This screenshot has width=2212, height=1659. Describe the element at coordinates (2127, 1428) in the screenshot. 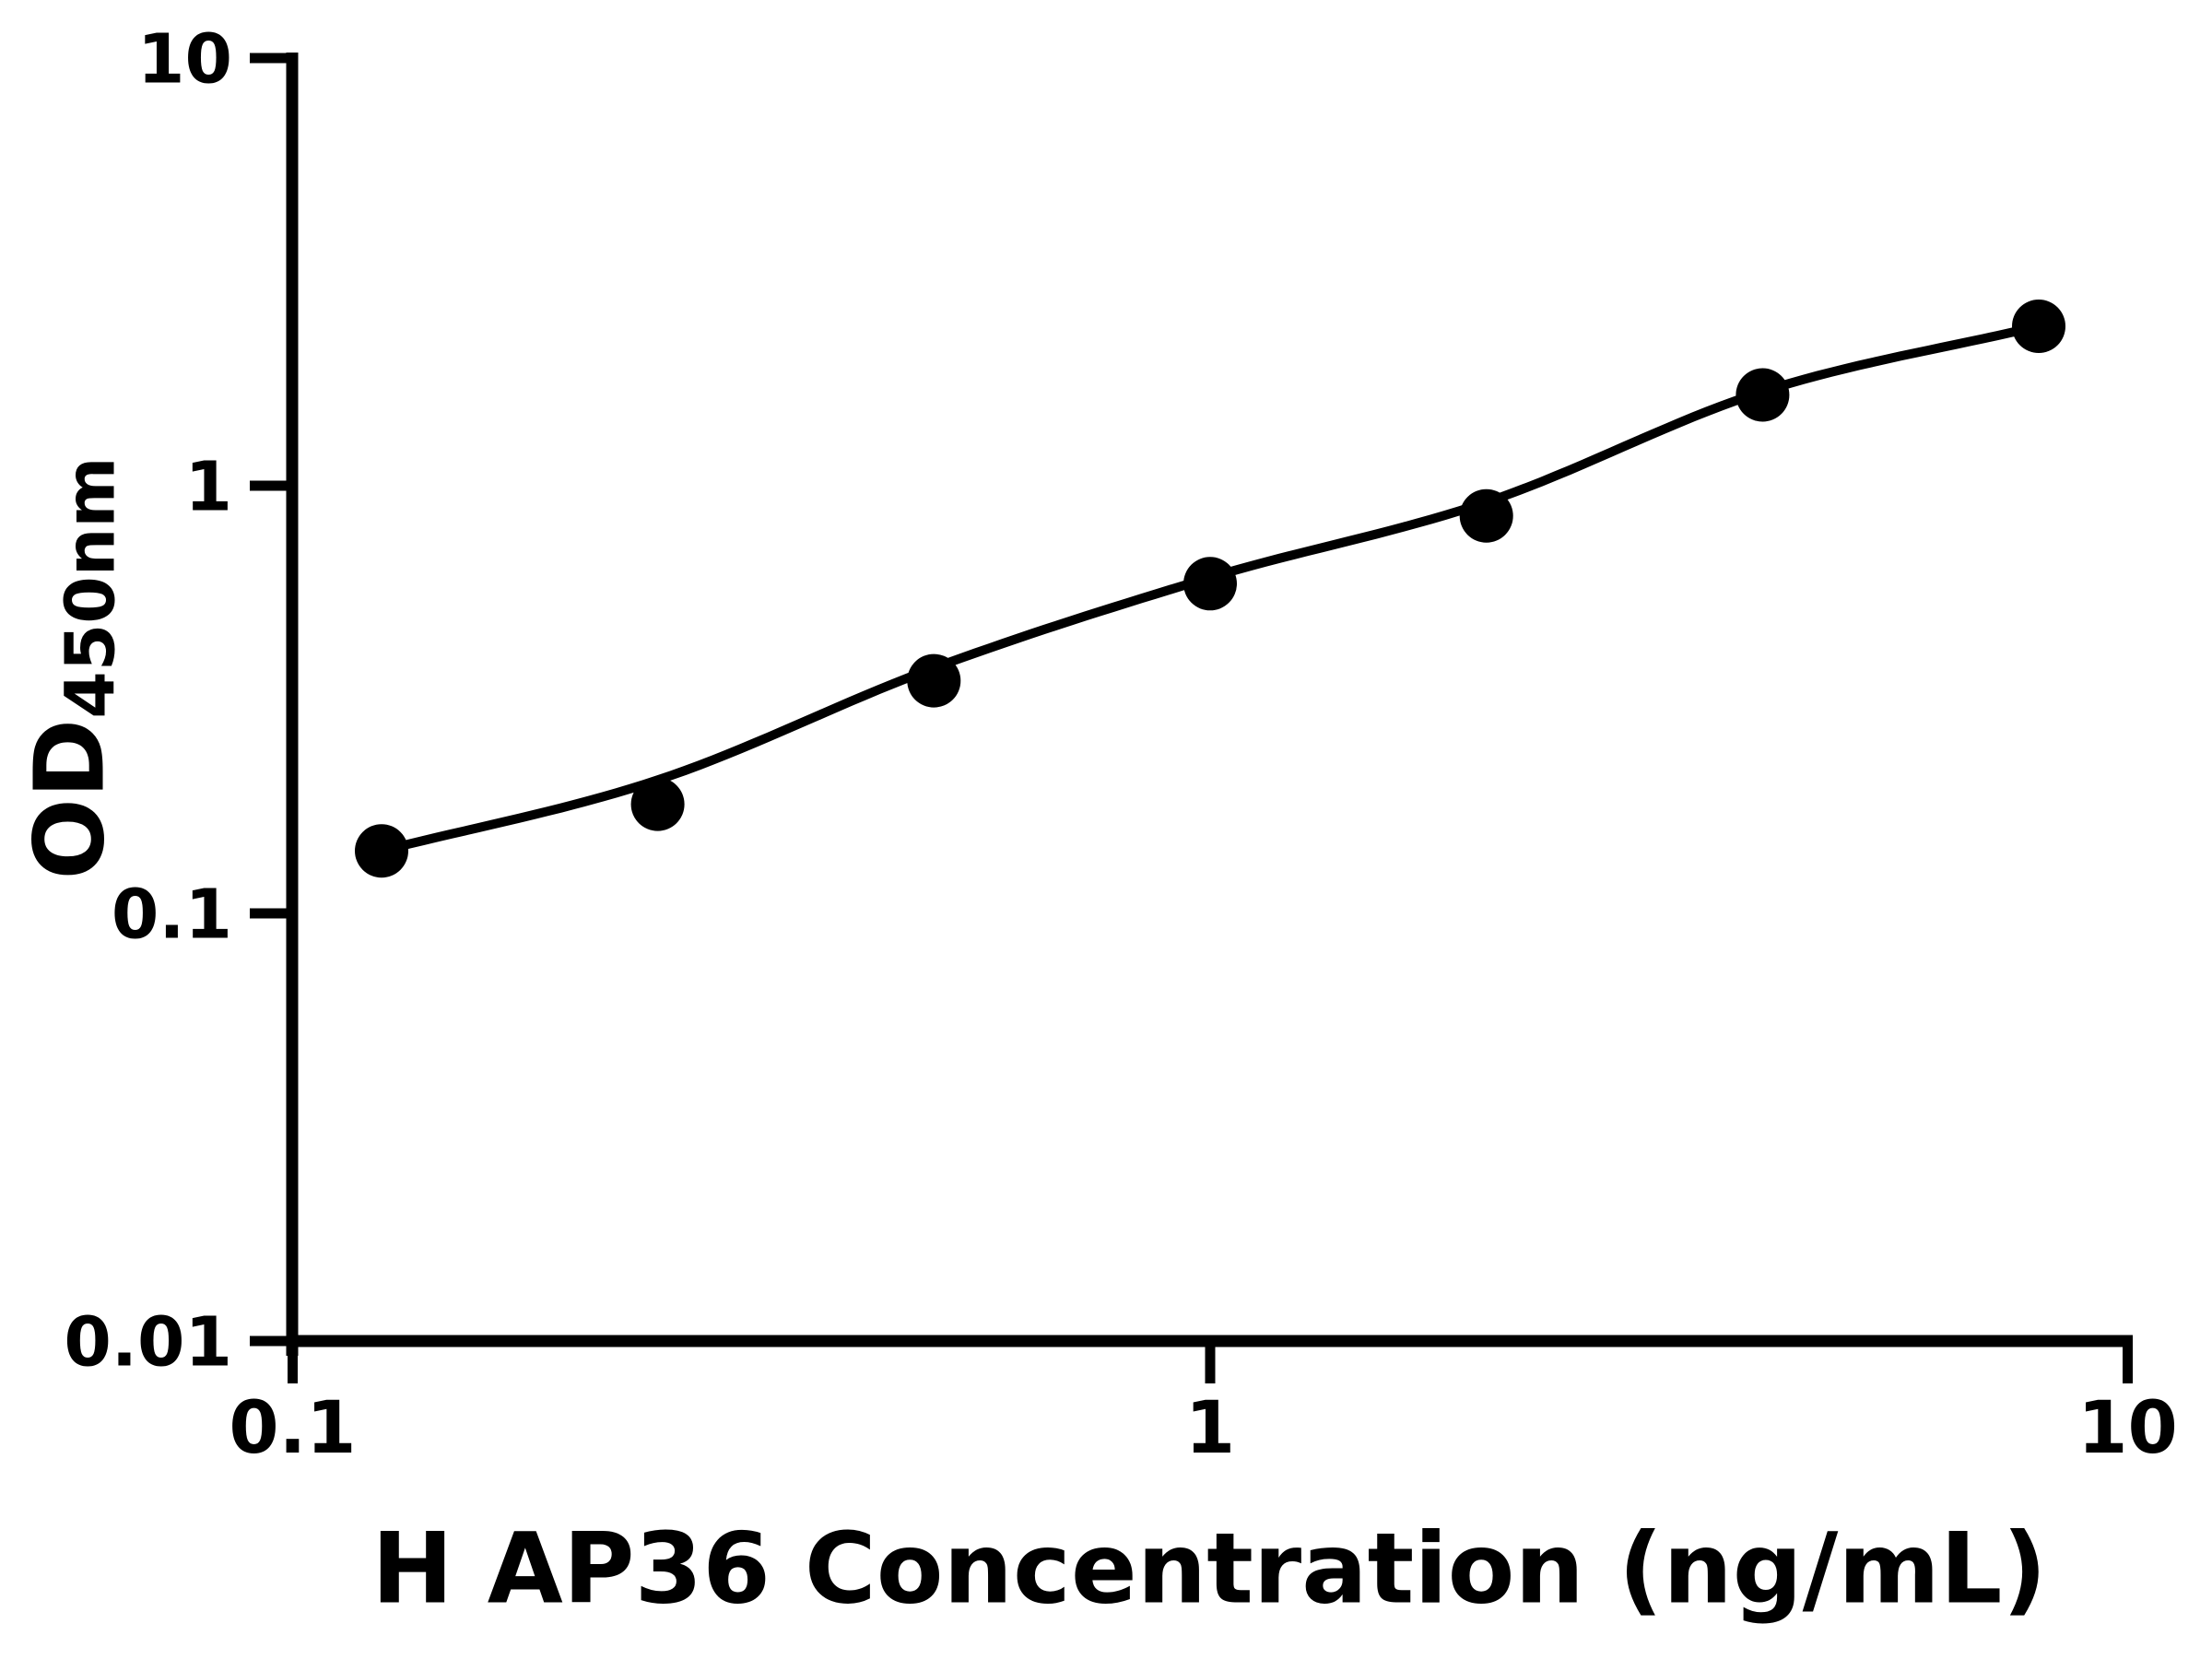

I see `x-tick-label: 10` at that location.